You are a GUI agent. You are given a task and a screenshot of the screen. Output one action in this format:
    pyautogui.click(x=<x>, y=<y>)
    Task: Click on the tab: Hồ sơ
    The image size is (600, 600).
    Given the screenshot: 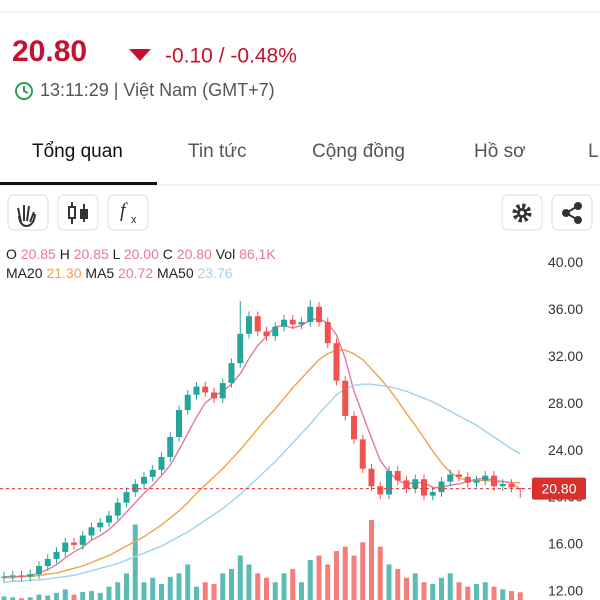 What is the action you would take?
    pyautogui.click(x=500, y=151)
    